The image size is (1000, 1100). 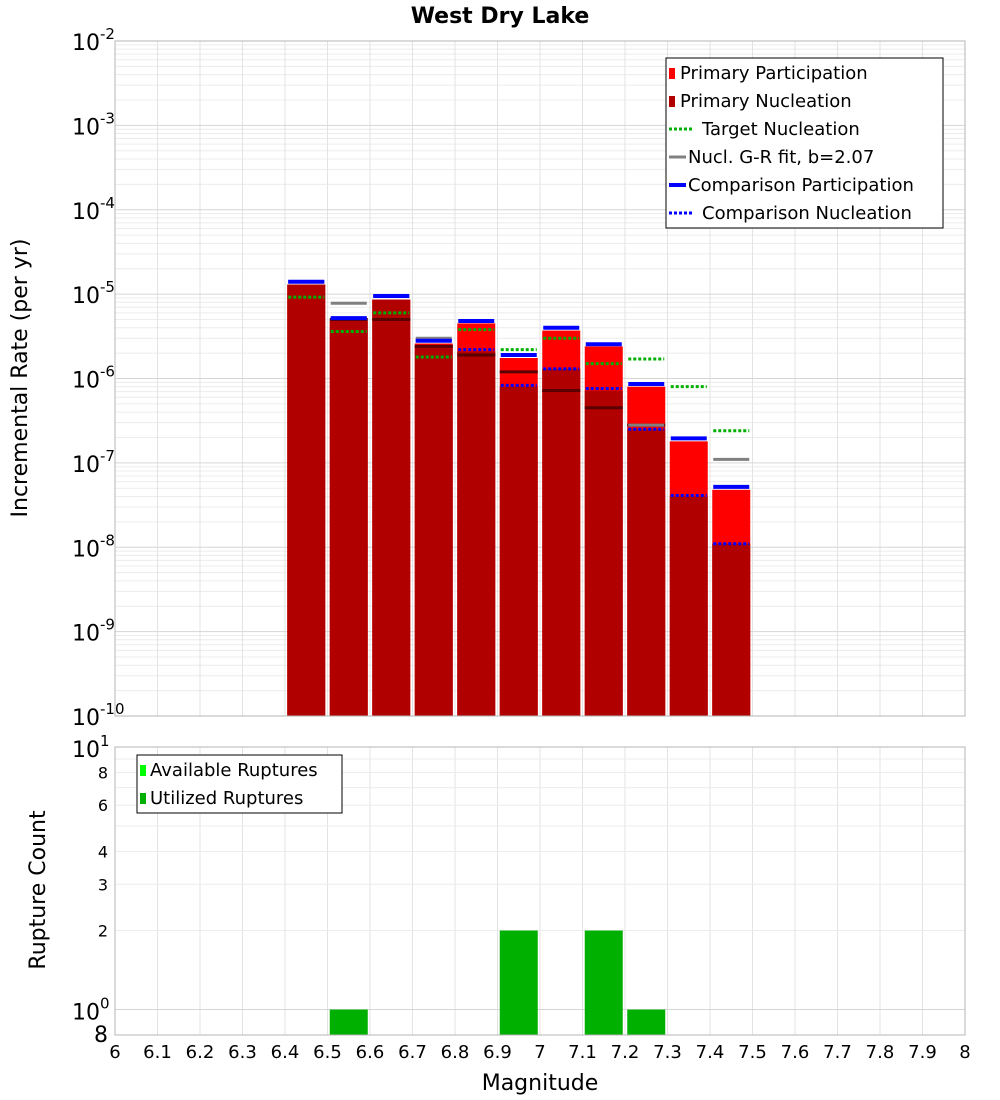 What do you see at coordinates (38, 890) in the screenshot?
I see `bottom-y-axis-label: Rupture Count` at bounding box center [38, 890].